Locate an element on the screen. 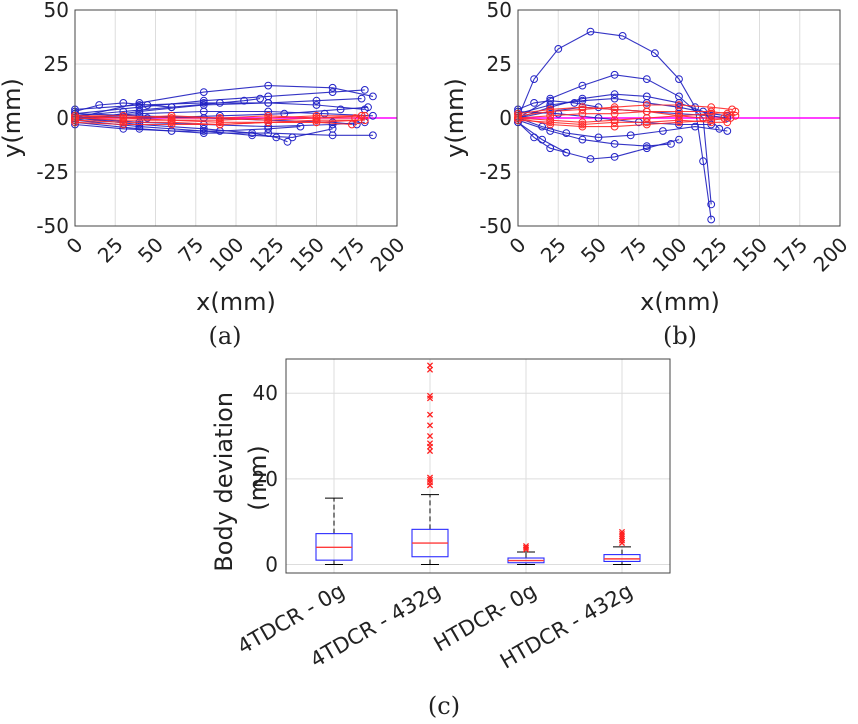  panel-b-axes-frame is located at coordinates (679, 118).